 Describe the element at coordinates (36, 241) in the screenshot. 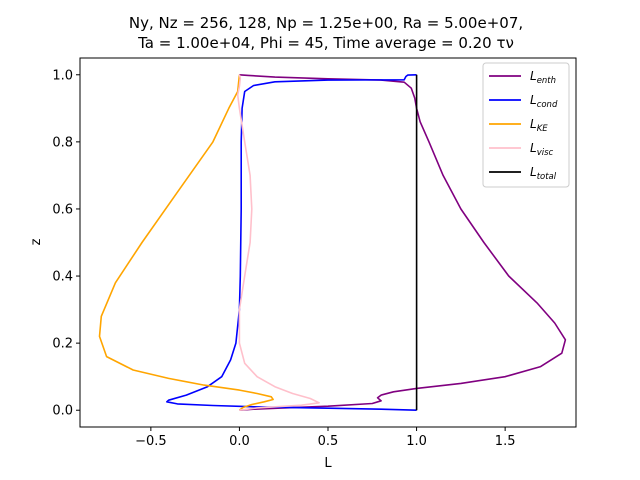

I see `y-axis-label: z` at that location.